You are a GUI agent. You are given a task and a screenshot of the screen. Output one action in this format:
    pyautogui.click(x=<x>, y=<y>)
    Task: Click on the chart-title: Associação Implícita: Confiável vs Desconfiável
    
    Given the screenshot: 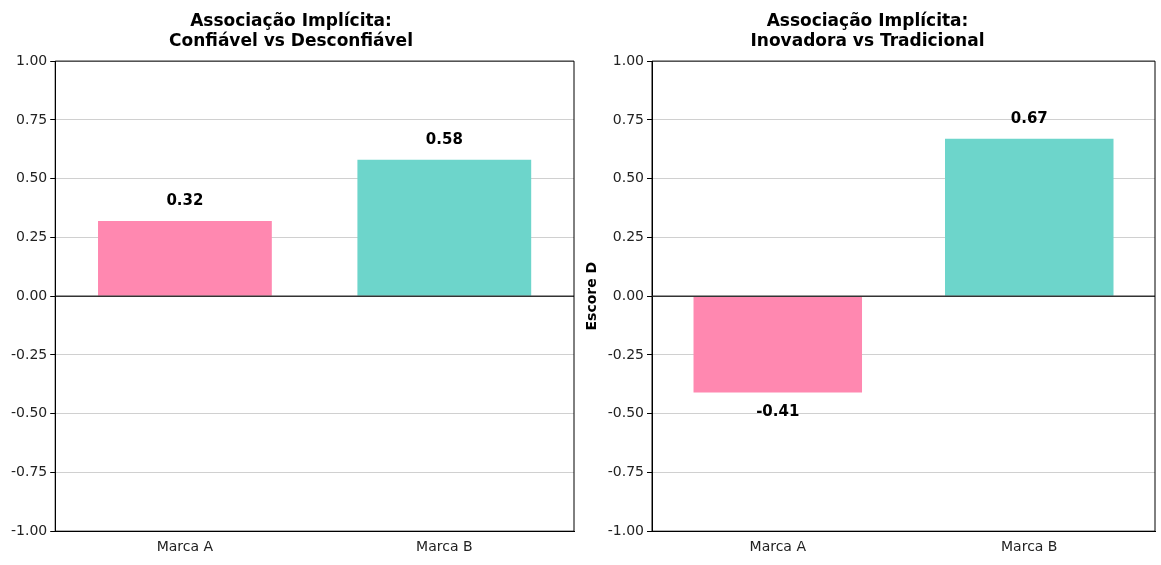 What is the action you would take?
    pyautogui.click(x=291, y=30)
    